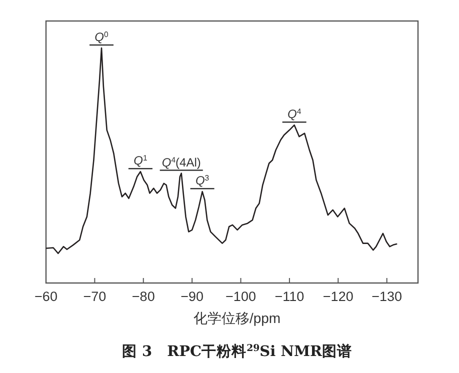  What do you see at coordinates (141, 160) in the screenshot?
I see `annotation: Q$^{1}$` at bounding box center [141, 160].